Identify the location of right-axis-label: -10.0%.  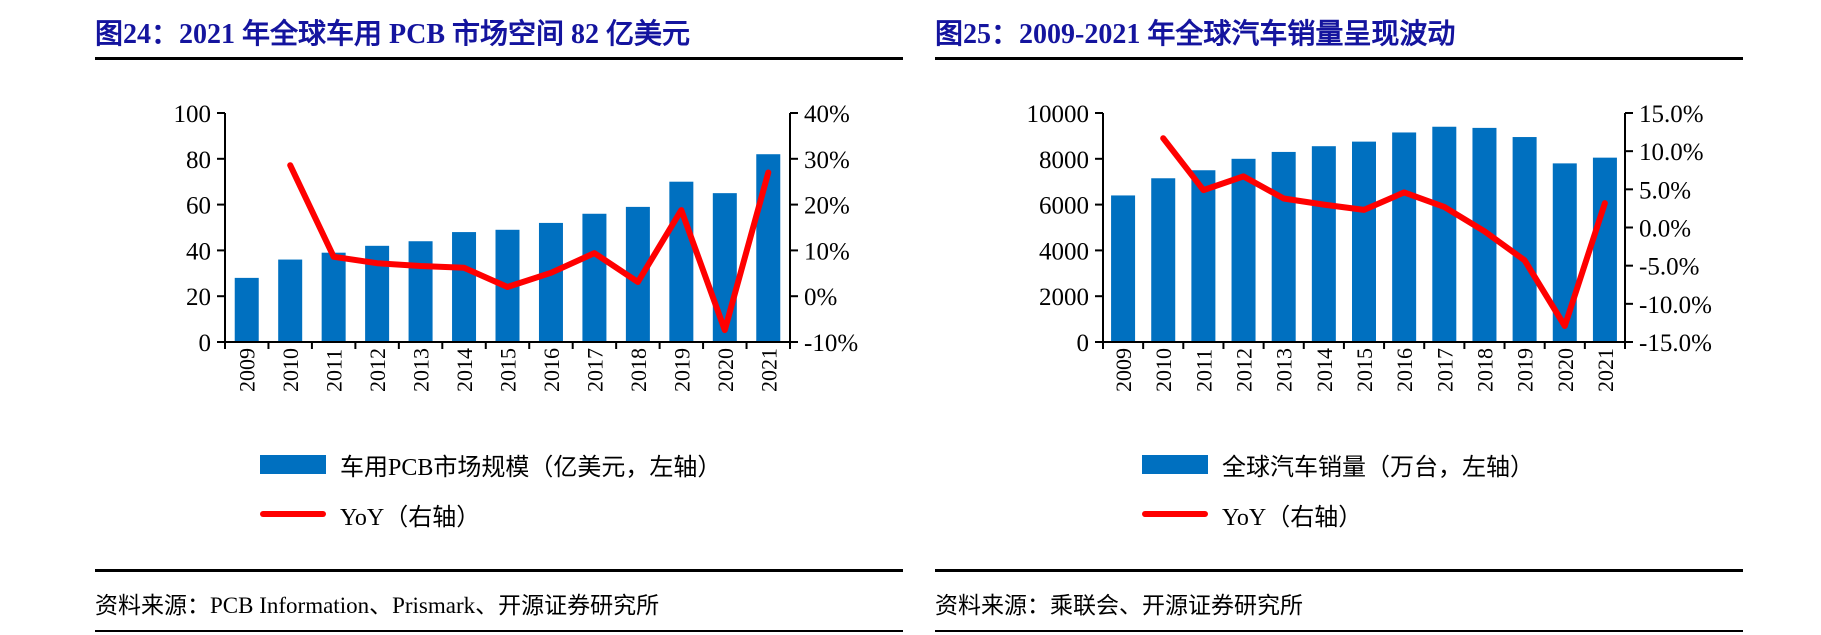
(1675, 305).